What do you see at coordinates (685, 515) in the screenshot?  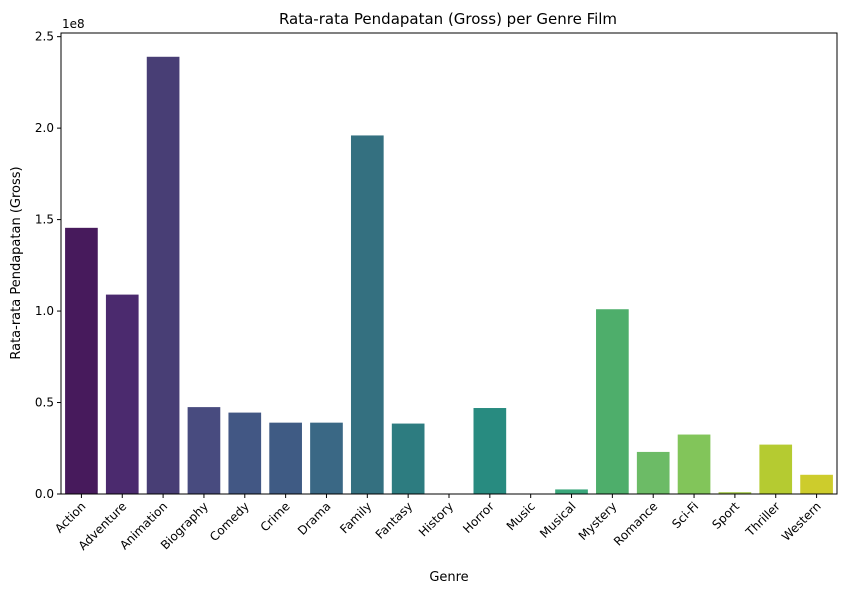 I see `x-tick-label: Sci-Fi` at bounding box center [685, 515].